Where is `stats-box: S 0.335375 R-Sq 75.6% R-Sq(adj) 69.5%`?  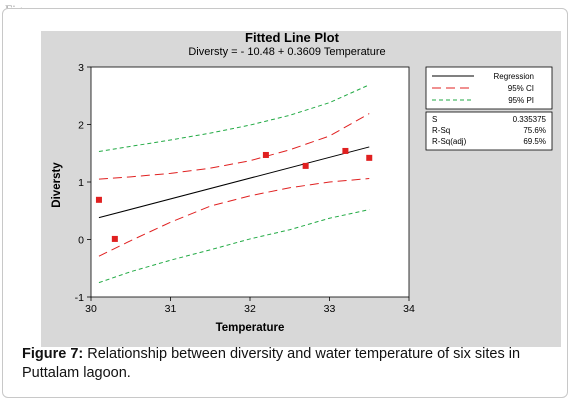 stats-box: S 0.335375 R-Sq 75.6% R-Sq(adj) 69.5% is located at coordinates (489, 131).